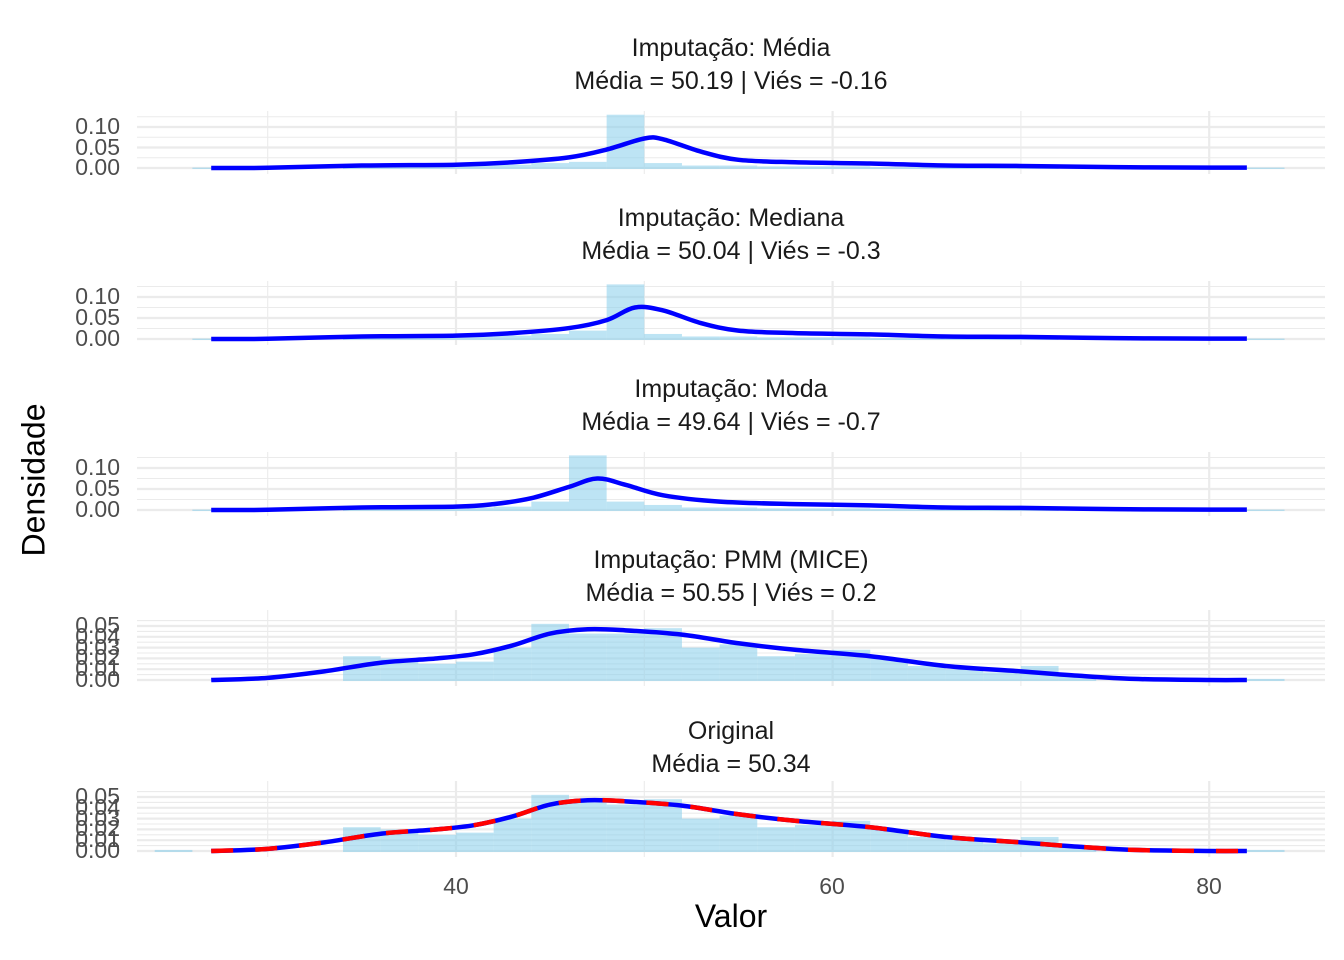 Image resolution: width=1344 pixels, height=960 pixels. Describe the element at coordinates (456, 886) in the screenshot. I see `x-tick-40: 40` at that location.